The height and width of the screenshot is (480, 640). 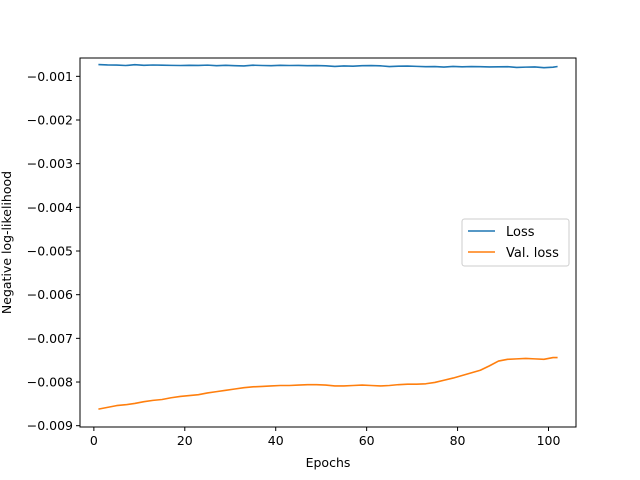 What do you see at coordinates (7, 242) in the screenshot?
I see `y-axis-label: Negative log-likelihood` at bounding box center [7, 242].